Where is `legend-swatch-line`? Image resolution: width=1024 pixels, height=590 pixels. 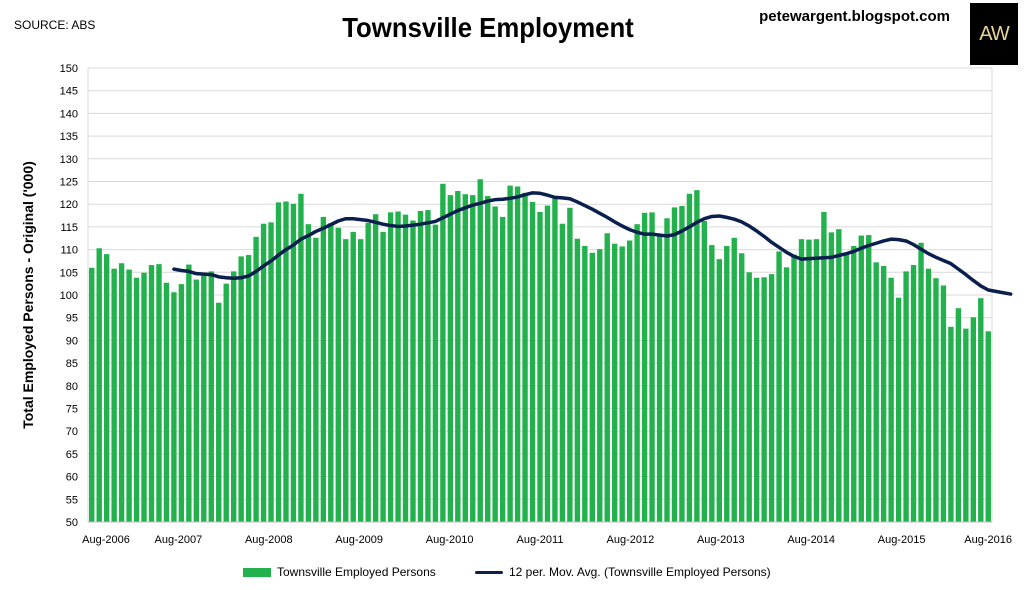
legend-swatch-line is located at coordinates (489, 572).